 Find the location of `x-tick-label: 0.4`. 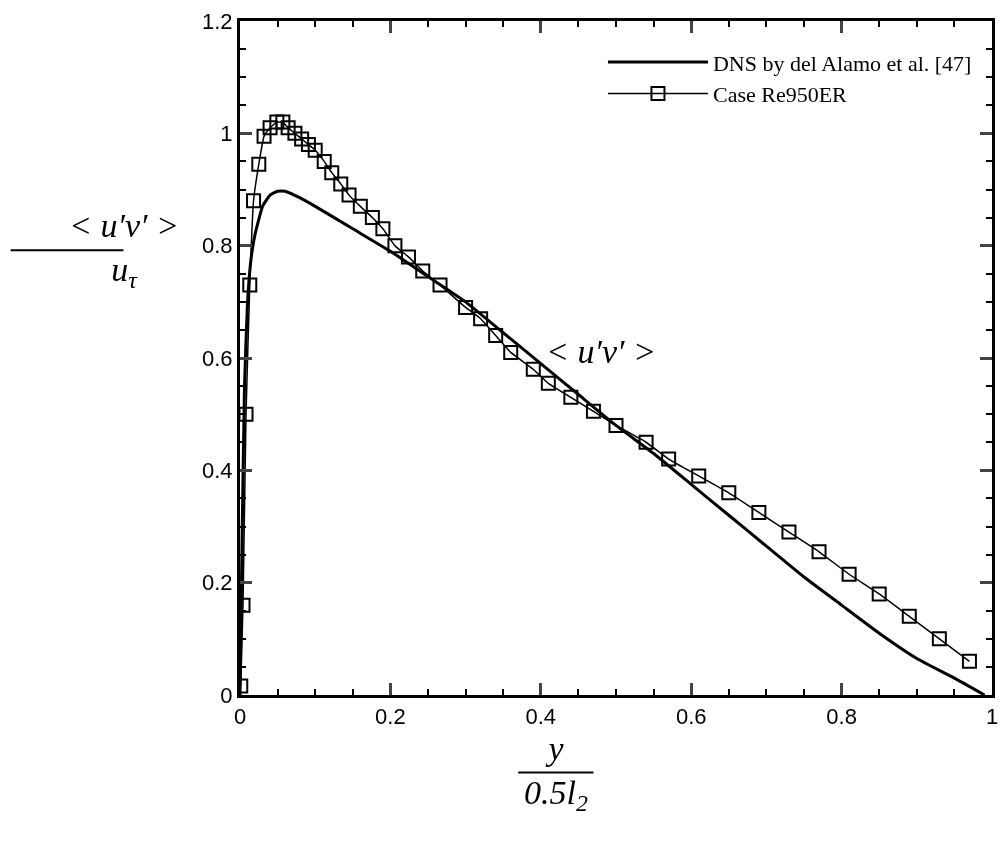

x-tick-label: 0.4 is located at coordinates (541, 717).